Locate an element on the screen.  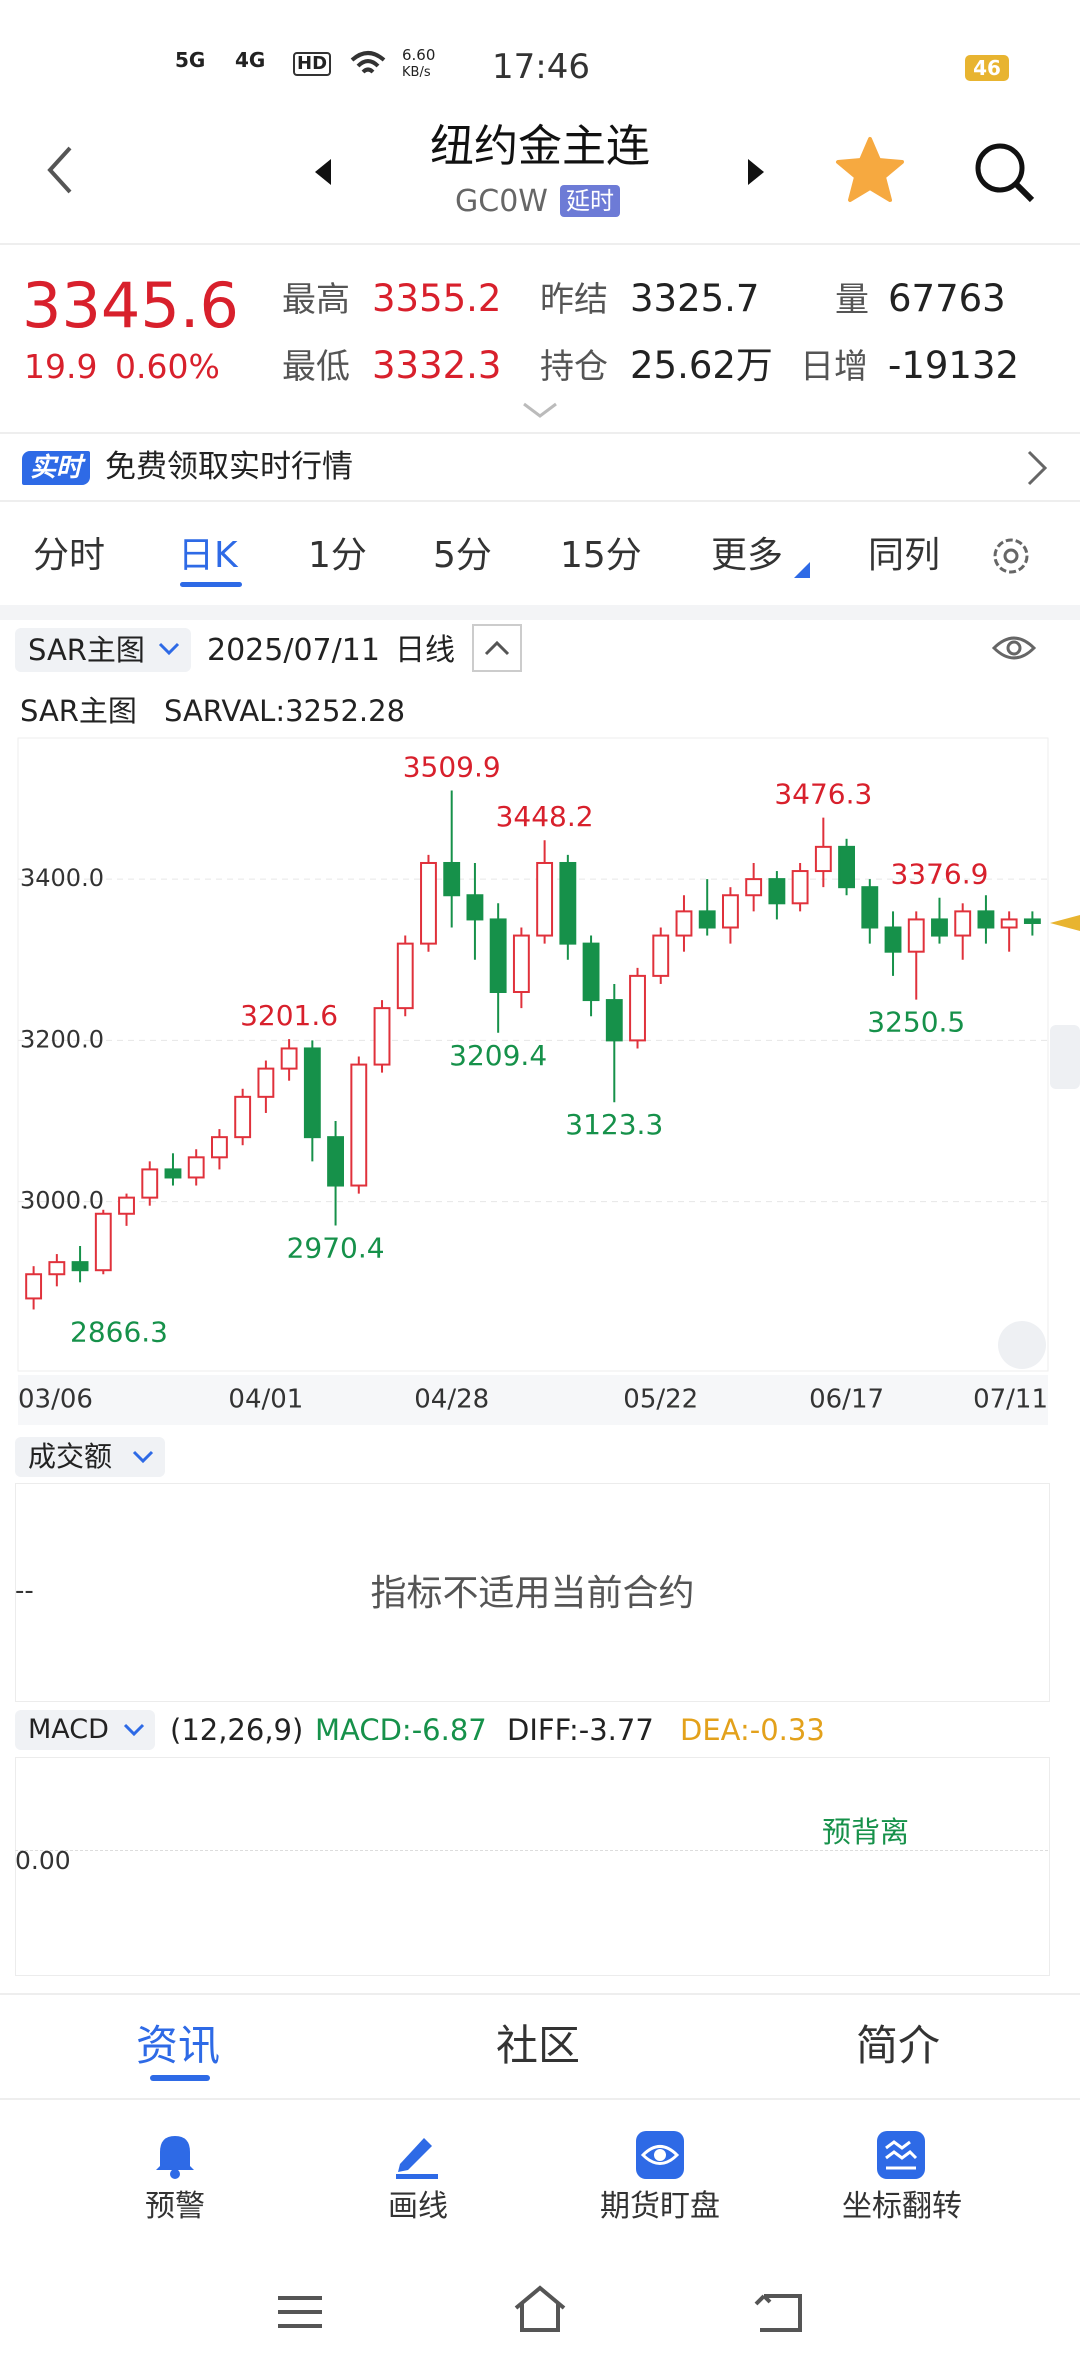
x-tick-label: 07/11 is located at coordinates (1010, 1400).